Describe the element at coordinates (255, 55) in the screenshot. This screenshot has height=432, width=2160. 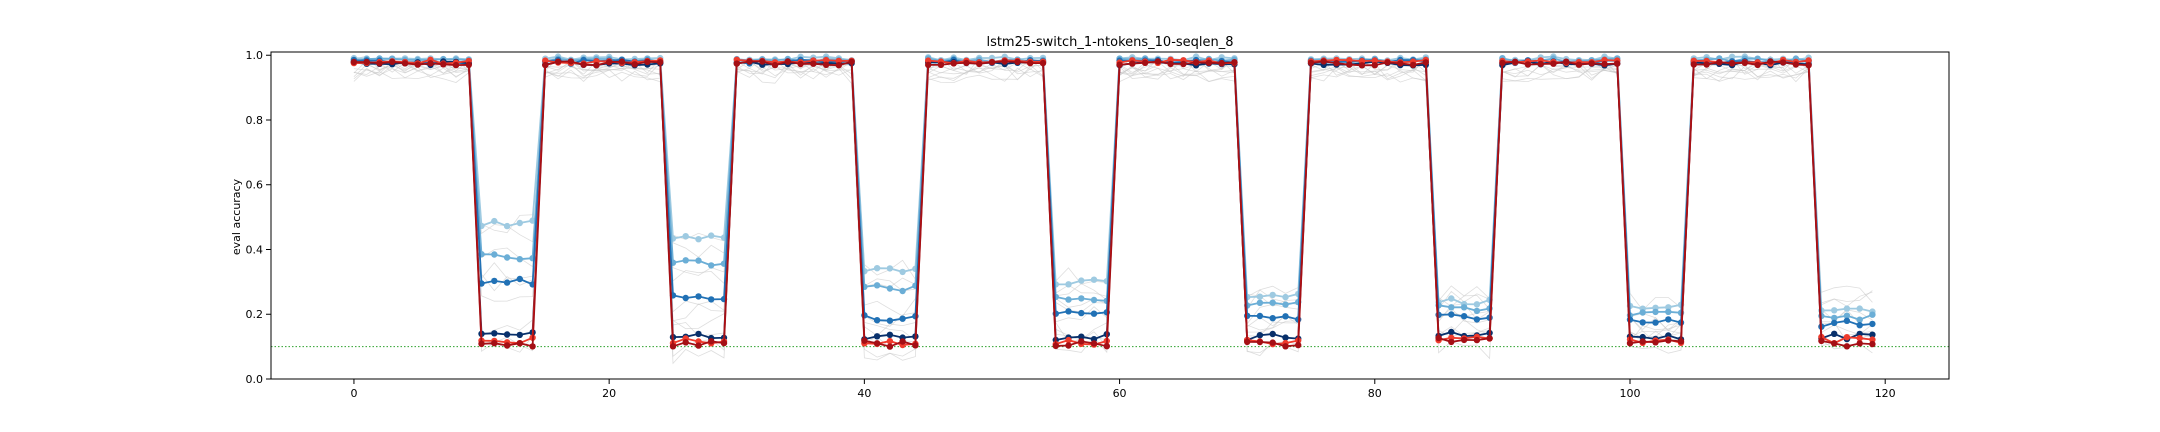
I see `y-tick-label: 1.0` at that location.